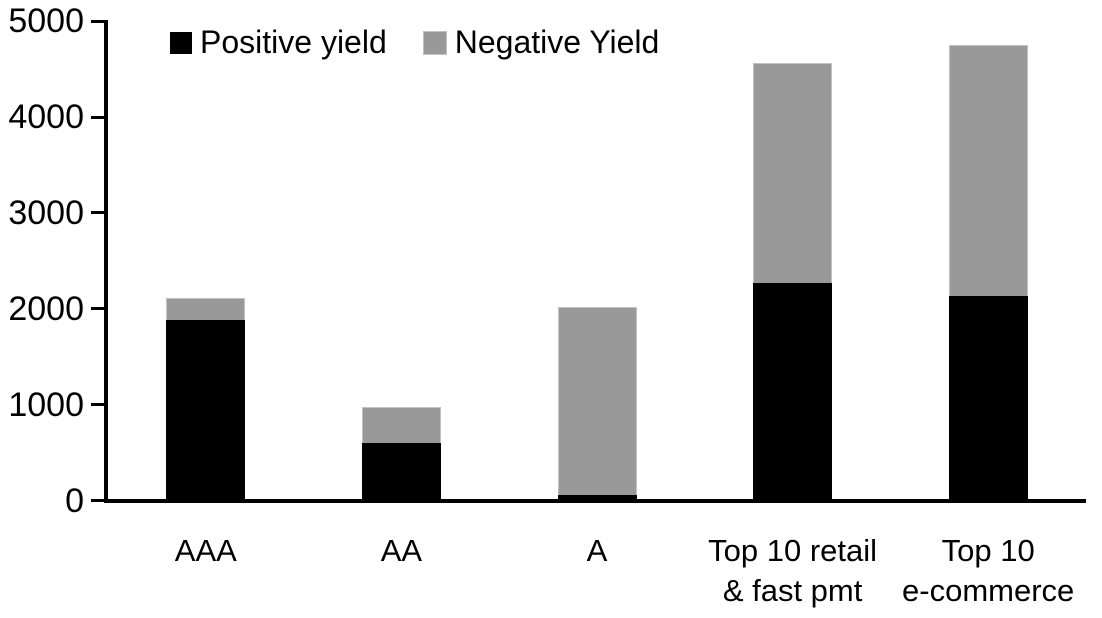 The width and height of the screenshot is (1102, 618). What do you see at coordinates (293, 42) in the screenshot?
I see `legend-label-positive-yield: Positive yield` at bounding box center [293, 42].